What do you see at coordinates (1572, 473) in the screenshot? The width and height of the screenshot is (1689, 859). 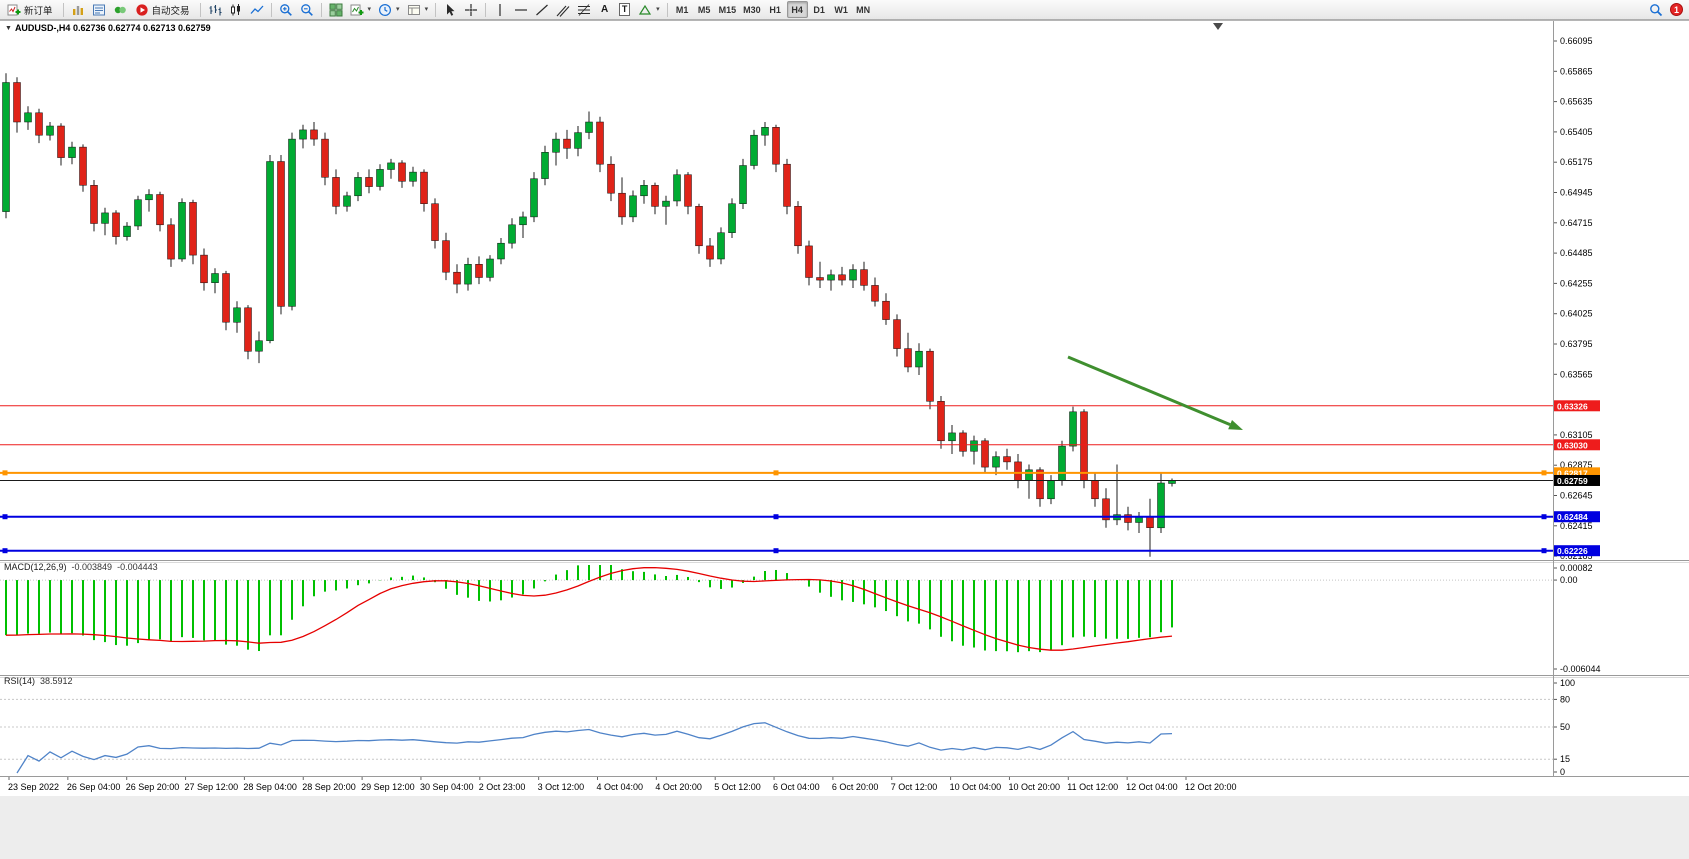 I see `svg-text: 0.62817` at bounding box center [1572, 473].